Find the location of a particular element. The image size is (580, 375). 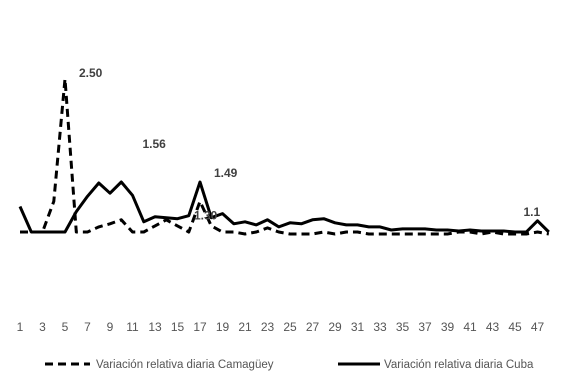

x-tick-label: 43 is located at coordinates (493, 327).